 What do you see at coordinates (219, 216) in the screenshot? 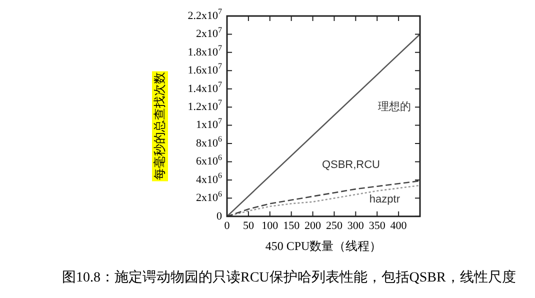
I see `y-tick-label: 0` at bounding box center [219, 216].